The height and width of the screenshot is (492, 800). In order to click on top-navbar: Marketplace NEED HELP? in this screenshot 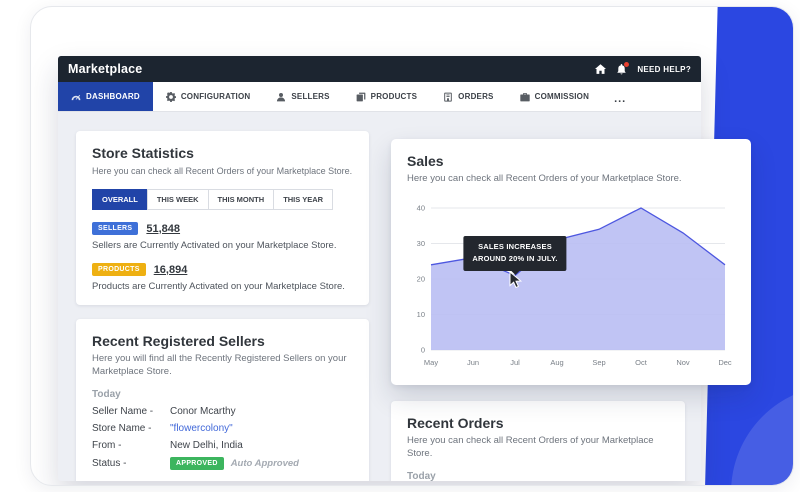, I will do `click(379, 69)`.